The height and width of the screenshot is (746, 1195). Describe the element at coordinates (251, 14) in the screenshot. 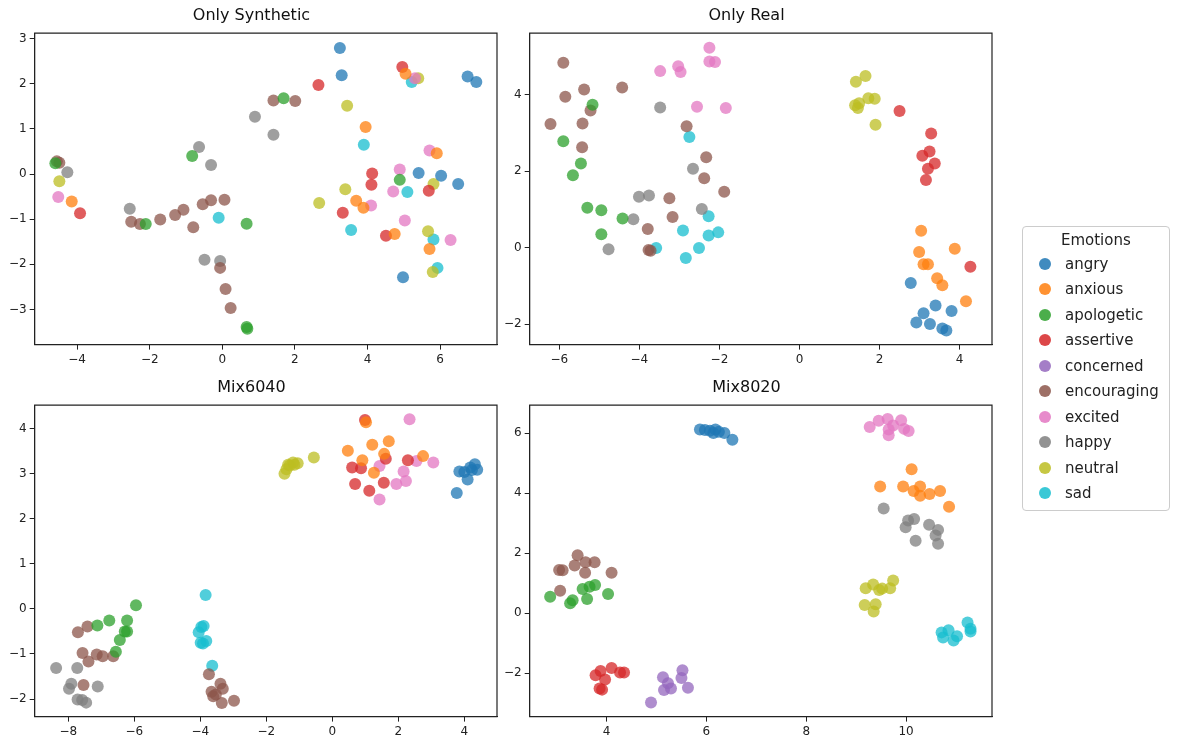

I see `chart-title: Only Synthetic` at that location.